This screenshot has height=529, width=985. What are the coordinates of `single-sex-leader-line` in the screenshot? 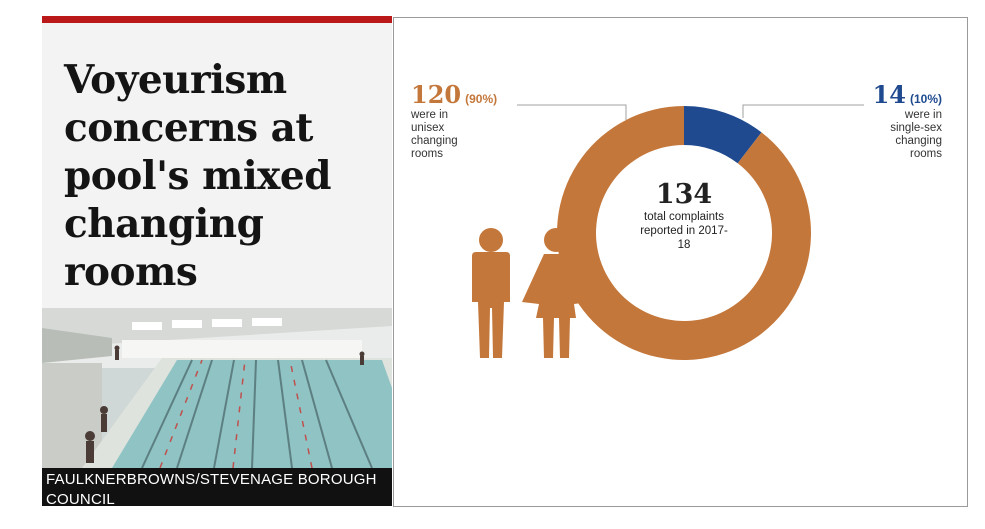 It's located at (803, 111).